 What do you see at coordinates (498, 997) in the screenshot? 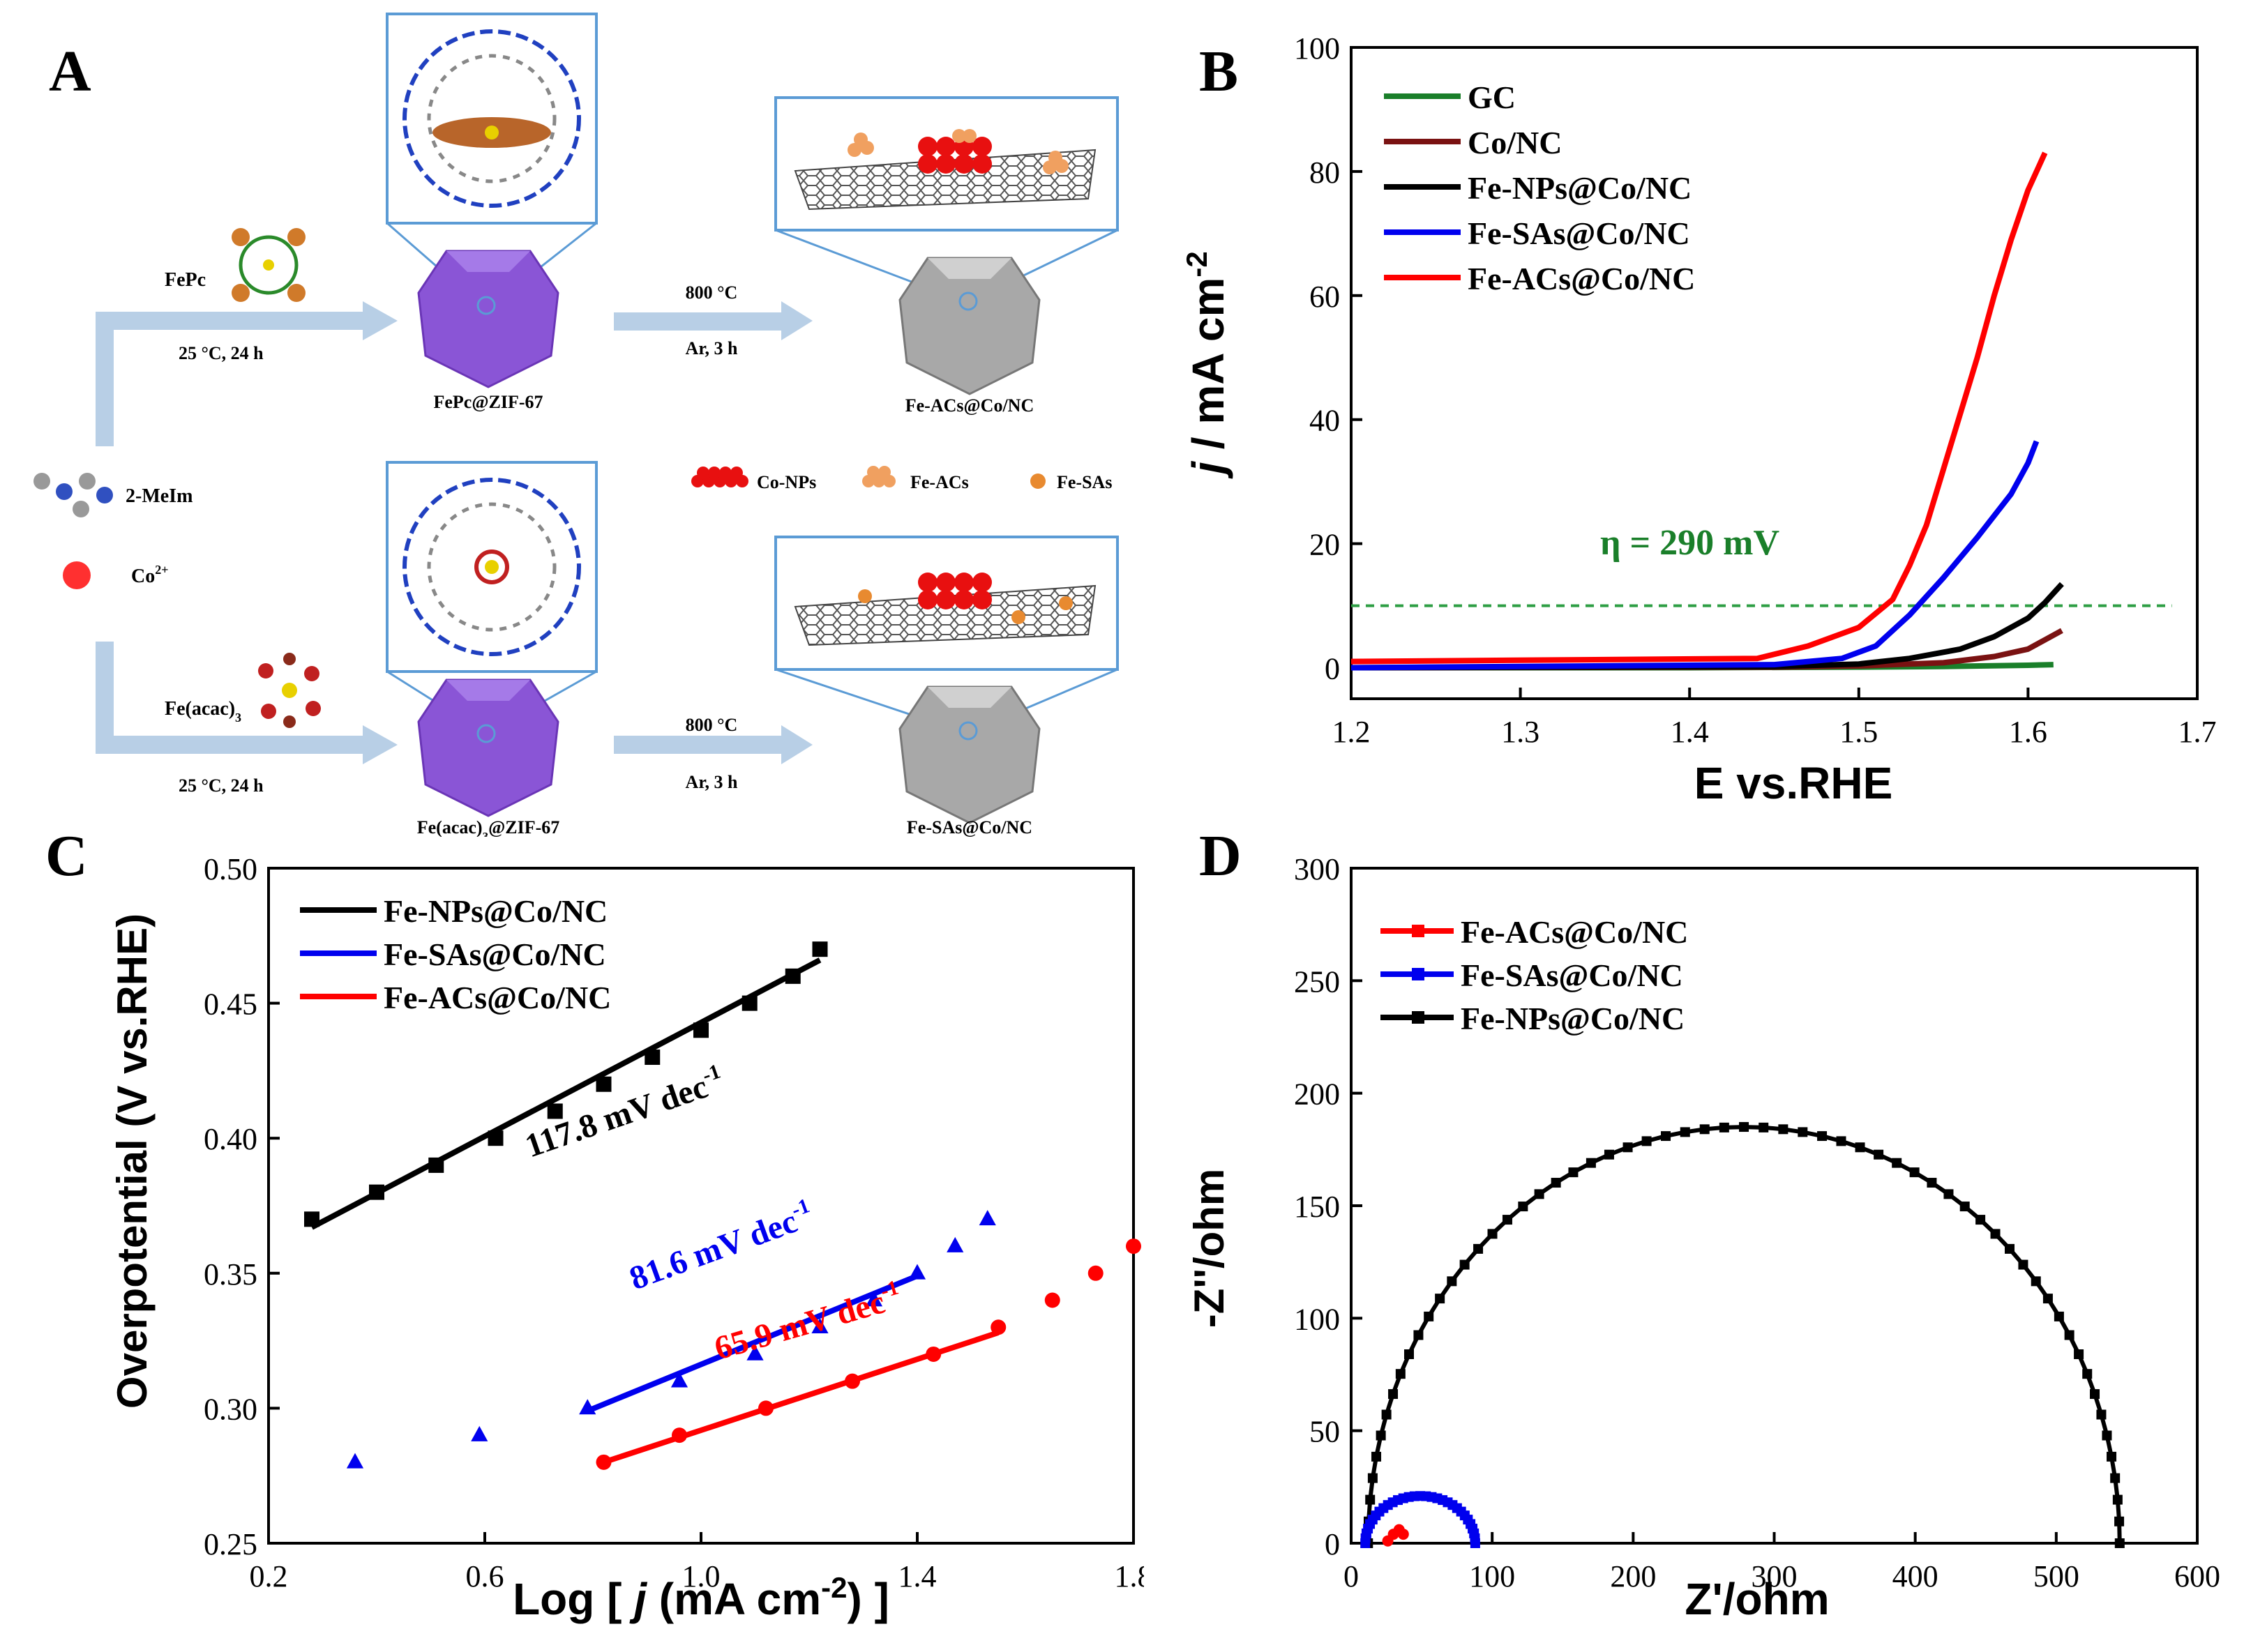
I see `chart-c-legend-label-fe-acs-co-nc: Fe-ACs@Co/NC` at bounding box center [498, 997].